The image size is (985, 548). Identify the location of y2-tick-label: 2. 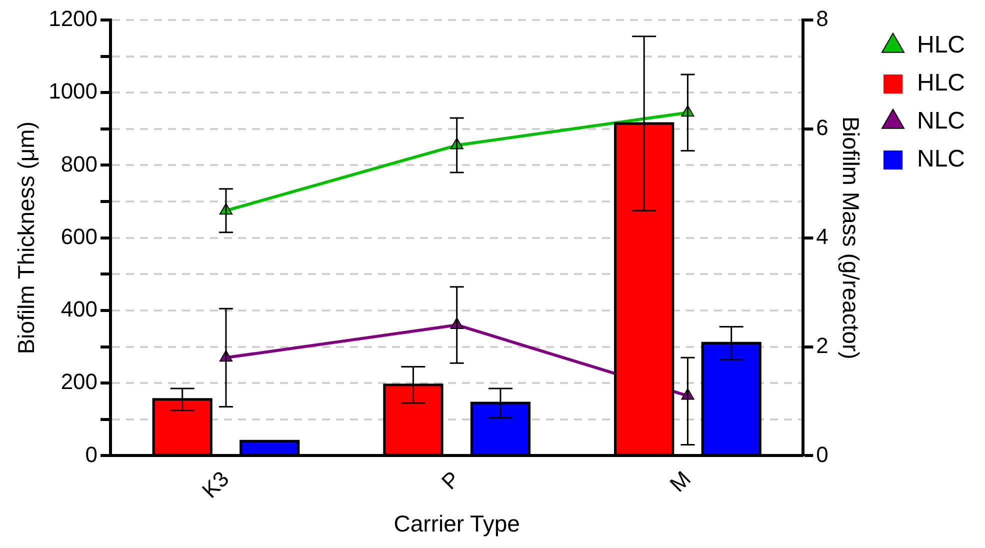
(822, 345).